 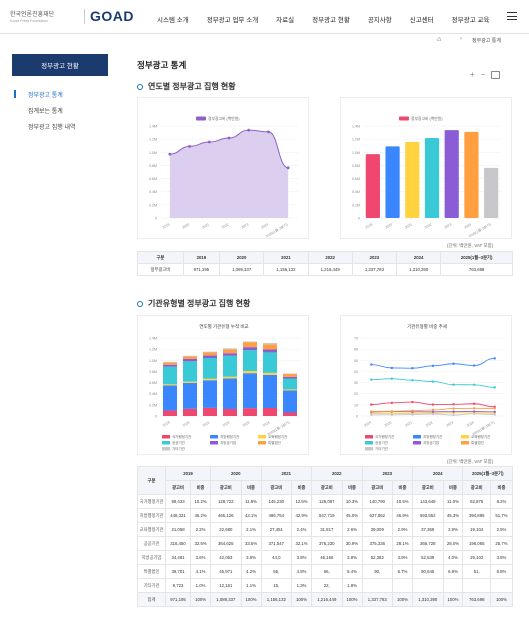 I want to click on unit-label: (단위: 백만원, VAT 포함), so click(x=470, y=245).